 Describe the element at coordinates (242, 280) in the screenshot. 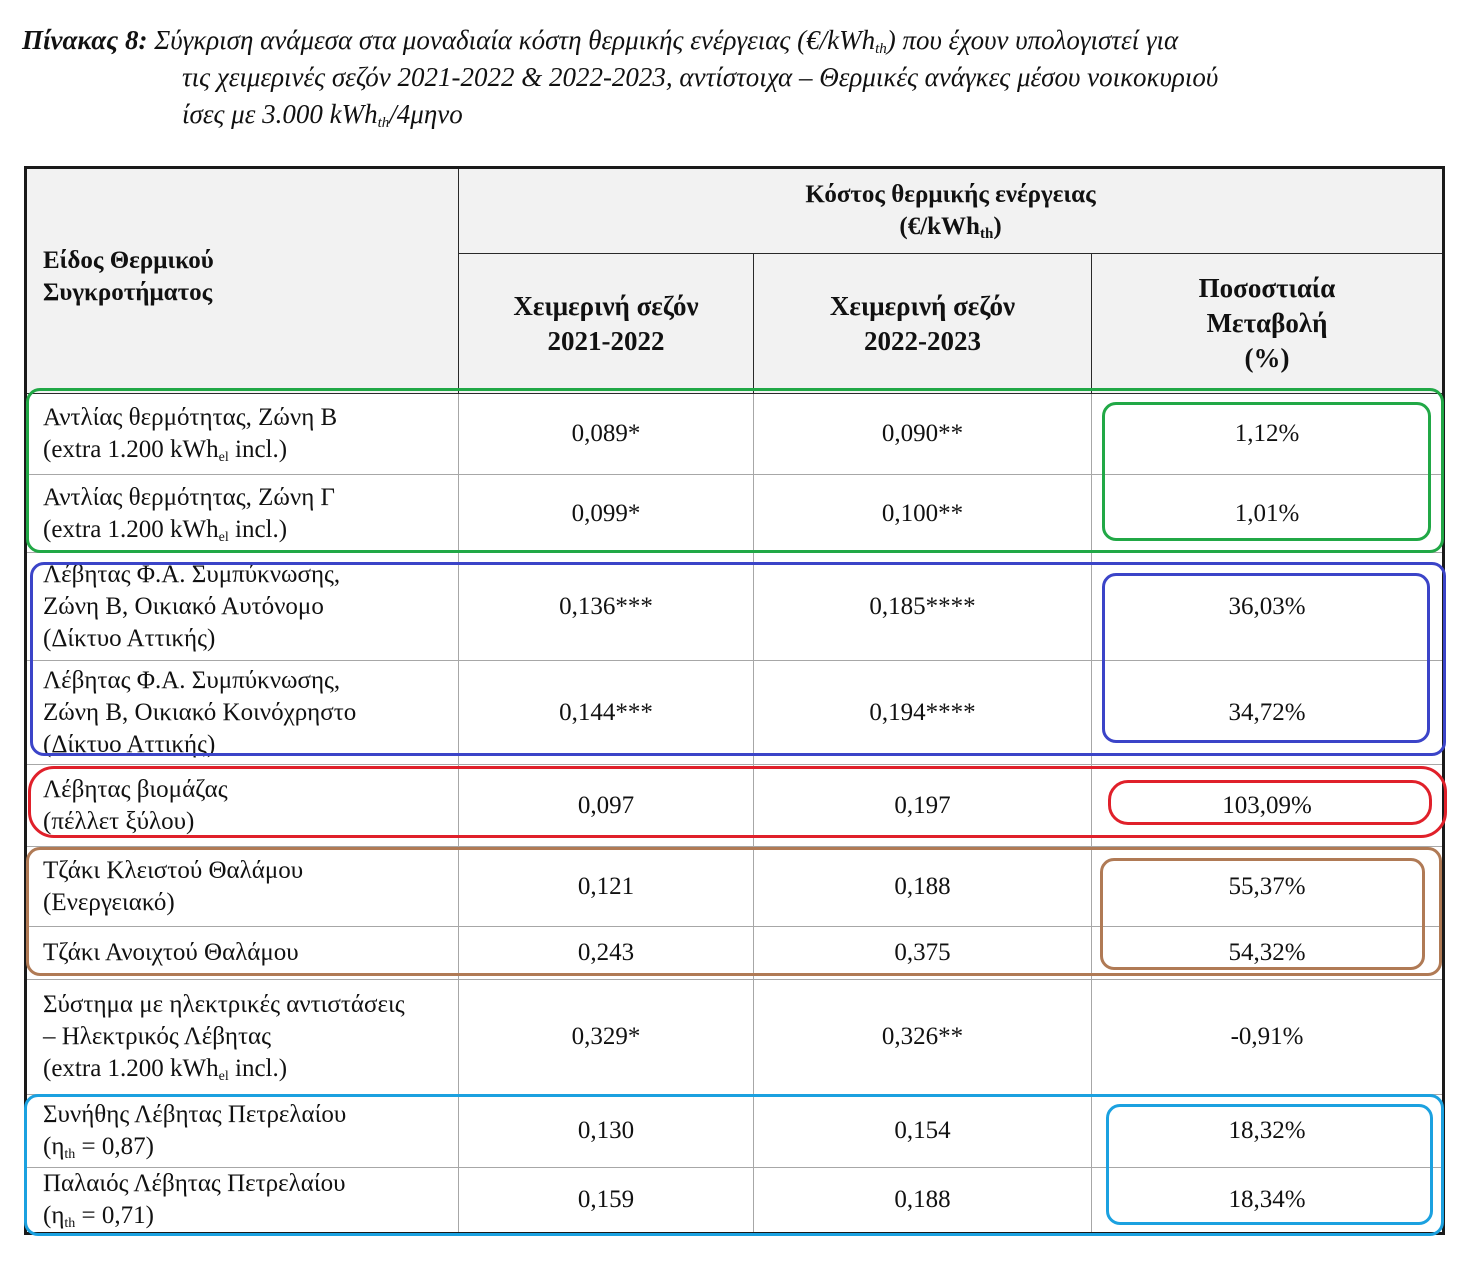

I see `header-system-type: Είδος Θερμικού Συγκροτήματος` at that location.